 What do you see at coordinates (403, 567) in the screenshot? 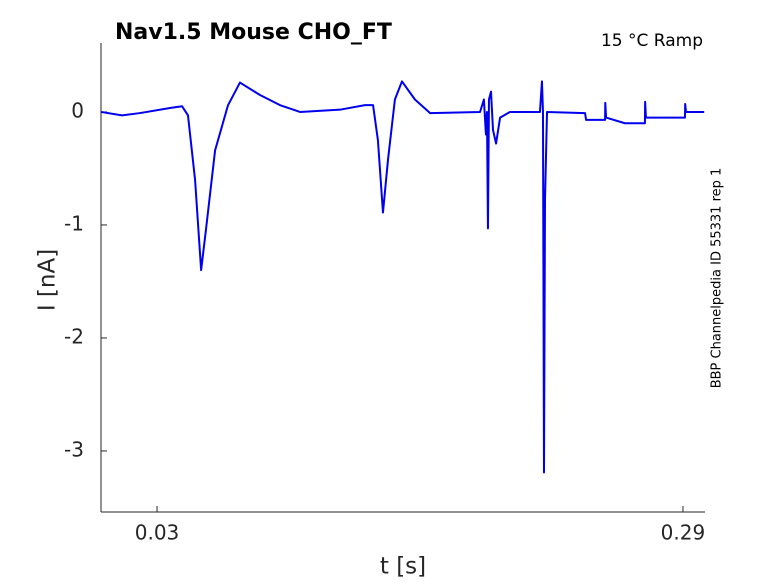
I see `x-axis-label: t [s]` at bounding box center [403, 567].